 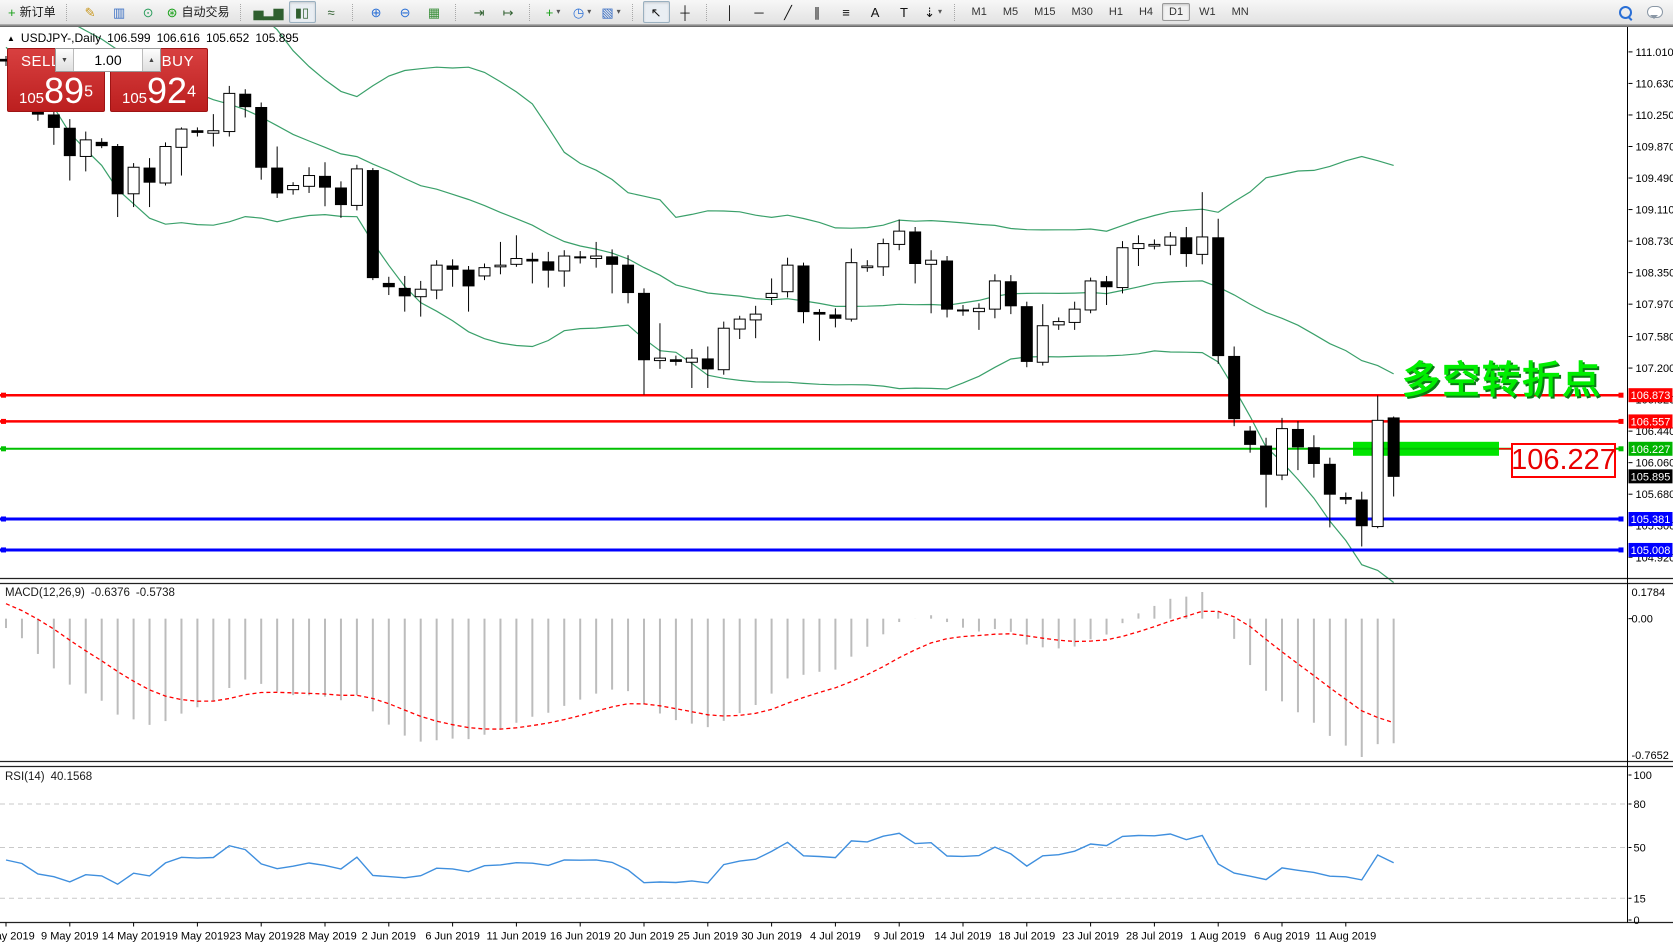 I want to click on volume-decrease-button: ▼, so click(x=65, y=60).